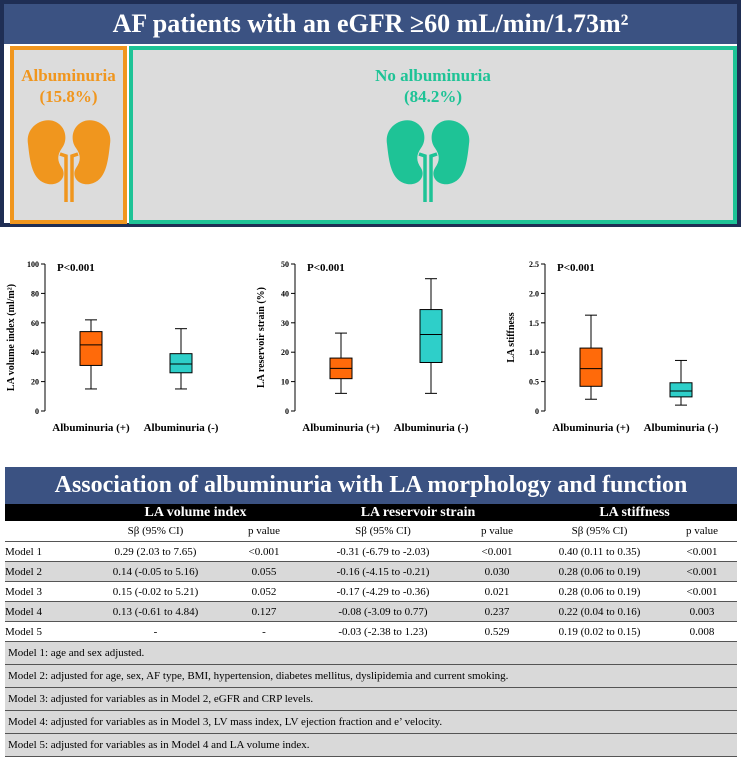 This screenshot has width=741, height=757. Describe the element at coordinates (497, 571) in the screenshot. I see `cell-strain-p: 0.030` at that location.